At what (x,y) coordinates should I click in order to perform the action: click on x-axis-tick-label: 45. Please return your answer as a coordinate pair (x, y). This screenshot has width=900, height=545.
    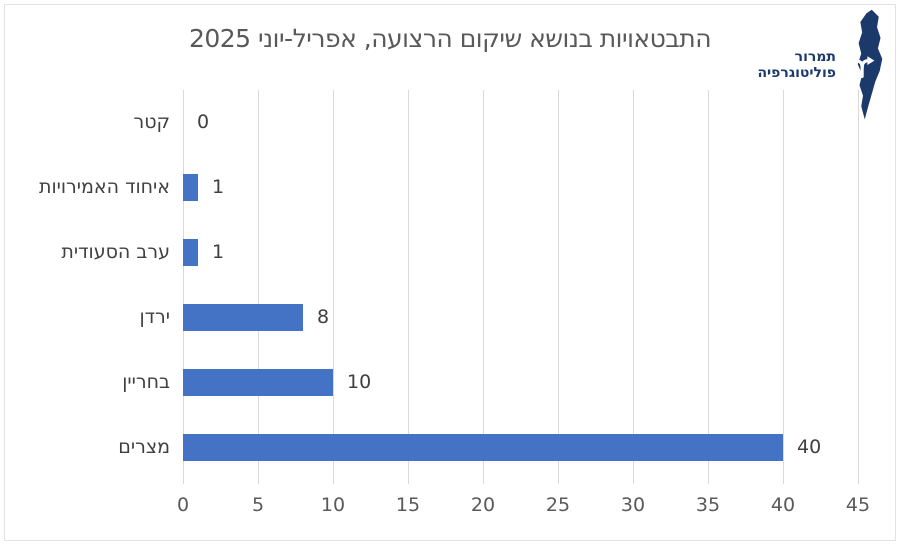
    Looking at the image, I should click on (858, 505).